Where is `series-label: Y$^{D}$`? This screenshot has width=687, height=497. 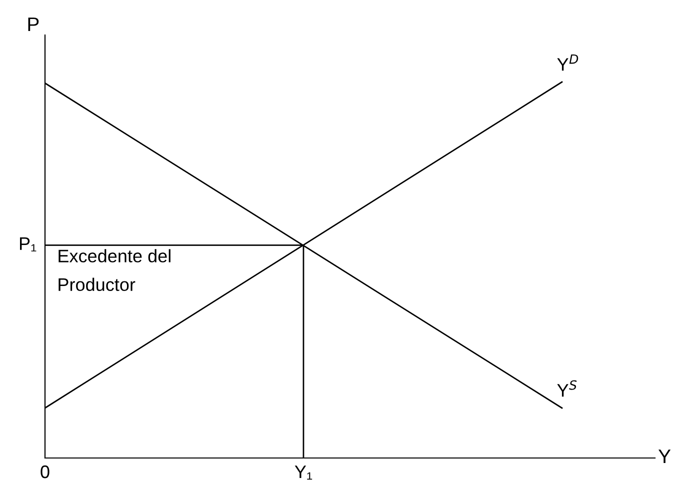
series-label: Y$^{D}$ is located at coordinates (567, 62).